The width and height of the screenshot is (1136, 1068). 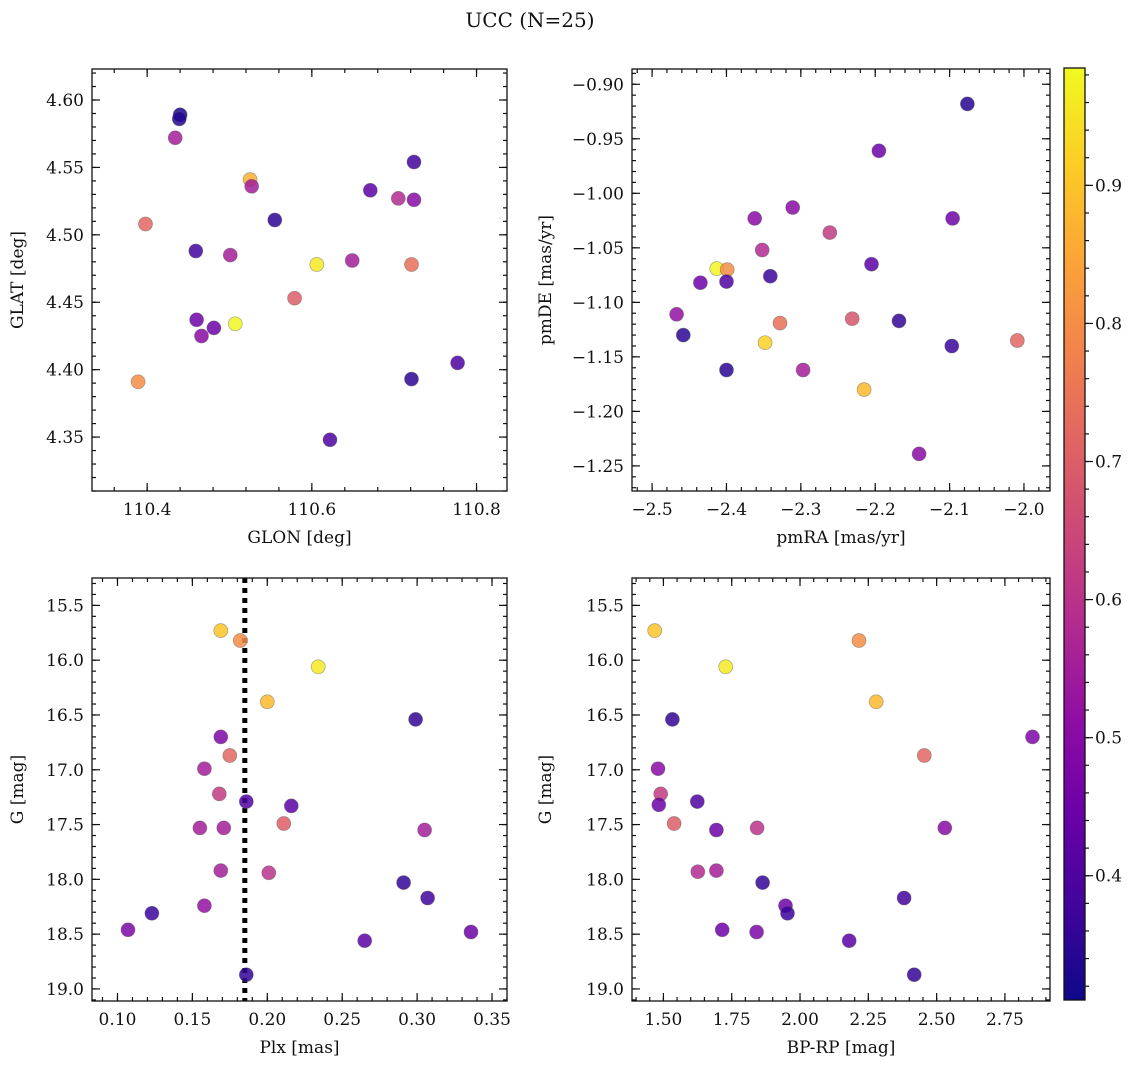 I want to click on y-tick-label: 16.0, so click(x=65, y=661).